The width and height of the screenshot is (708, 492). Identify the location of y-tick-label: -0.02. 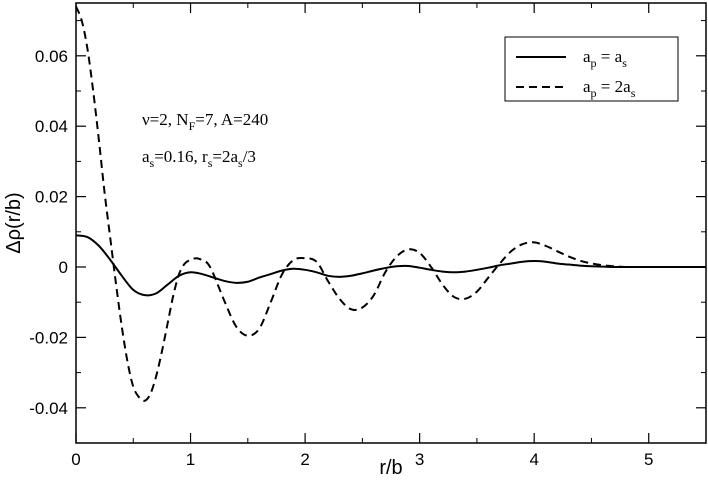
(48, 337).